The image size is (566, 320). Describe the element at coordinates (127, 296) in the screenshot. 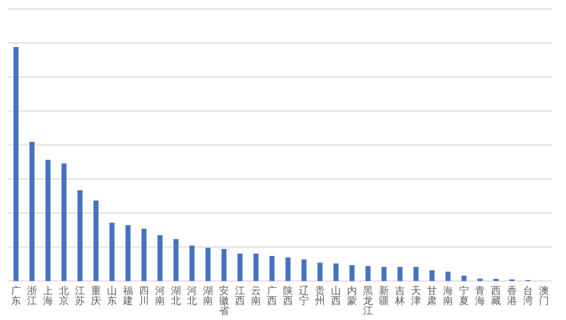

I see `x-tick-label: 福建` at that location.